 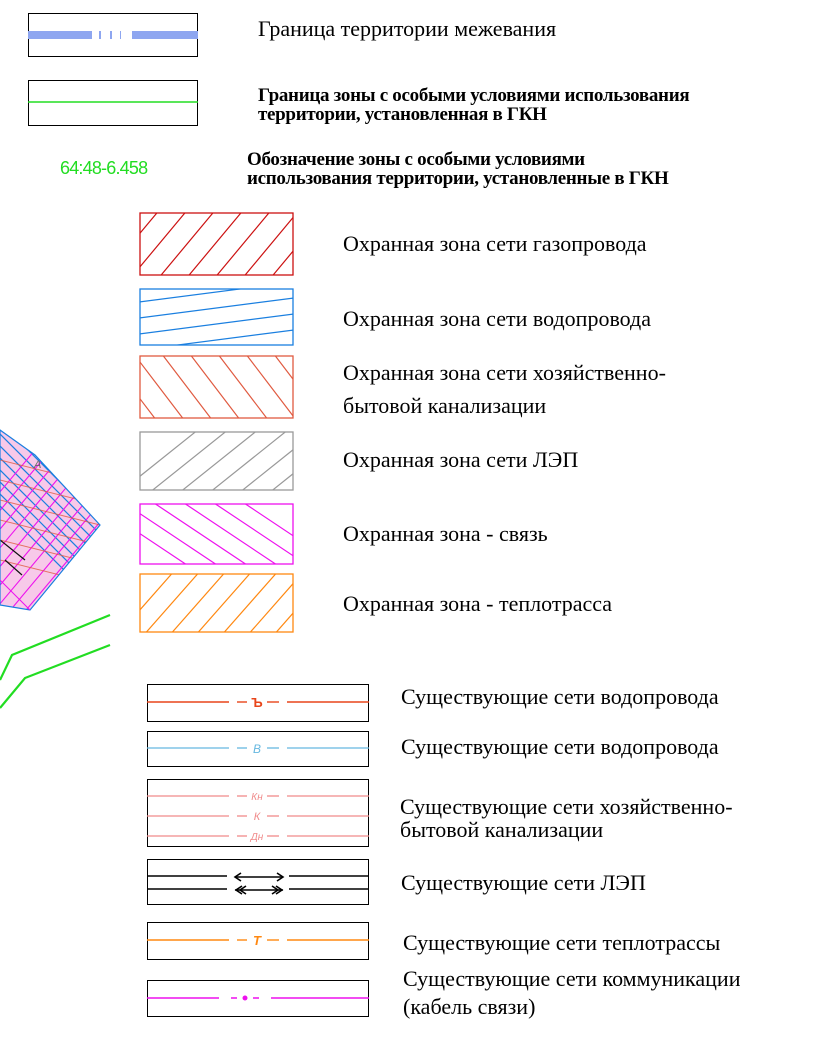 What do you see at coordinates (445, 533) in the screenshot?
I see `comm-zone-label: Охранная зона - связь` at bounding box center [445, 533].